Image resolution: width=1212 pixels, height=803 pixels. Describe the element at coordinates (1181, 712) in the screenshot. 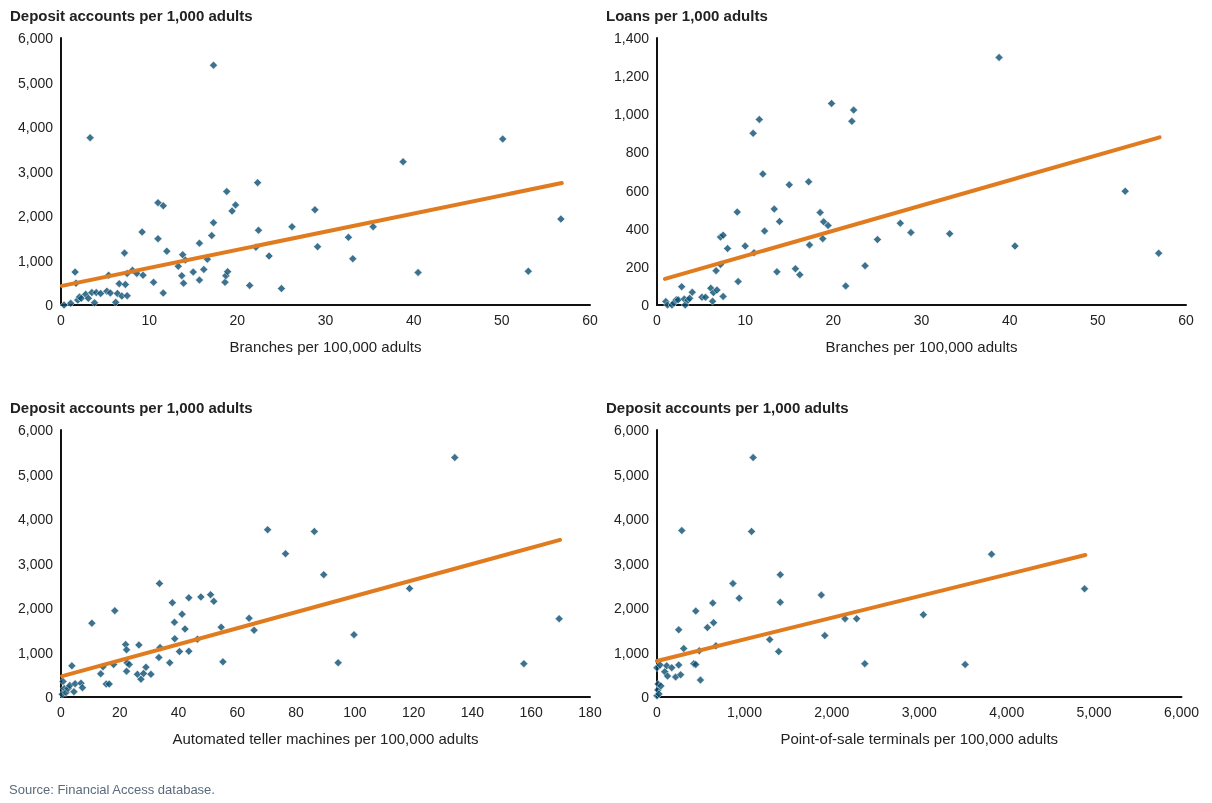

I see `x-tick-label: 6,000` at that location.